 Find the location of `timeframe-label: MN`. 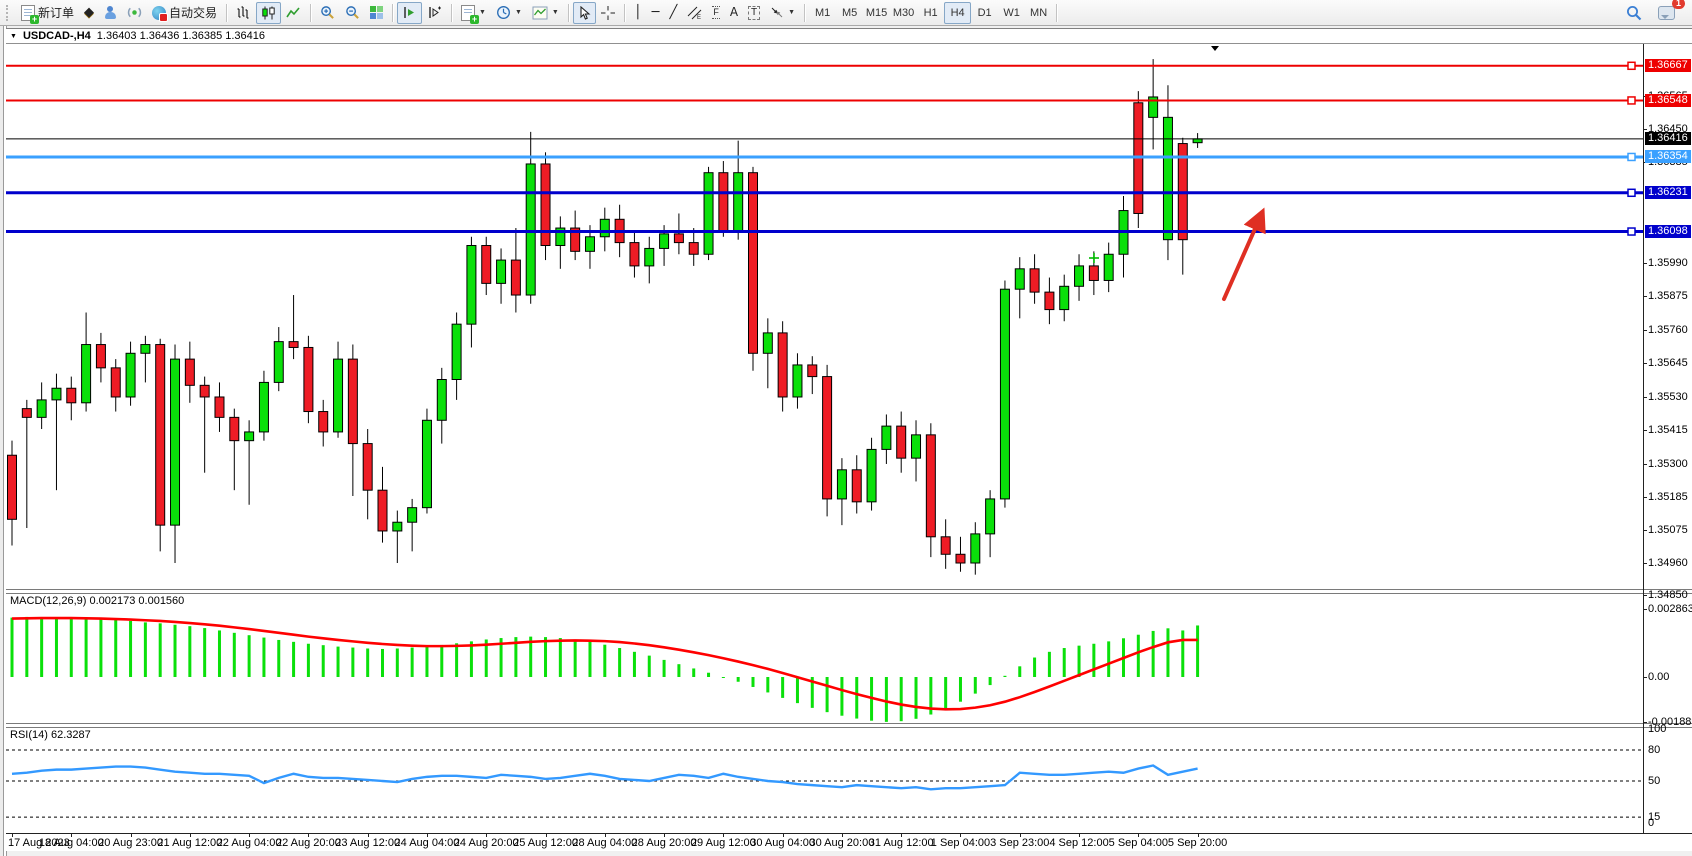

timeframe-label: MN is located at coordinates (1039, 12).